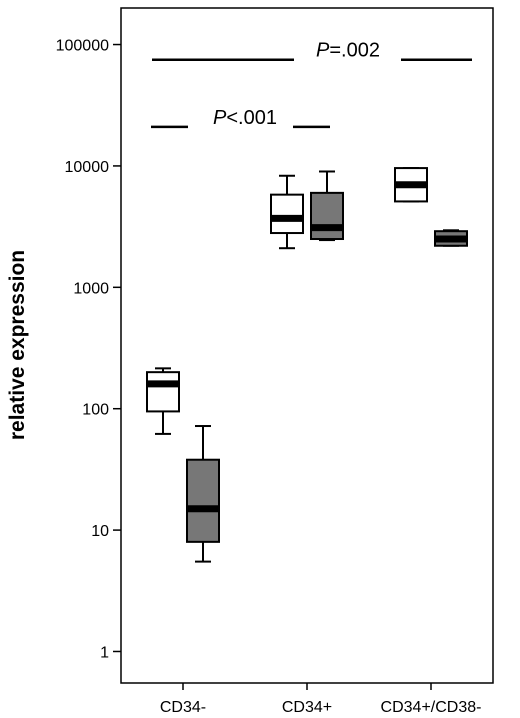  I want to click on y-tick-label-1: 10, so click(100, 531).